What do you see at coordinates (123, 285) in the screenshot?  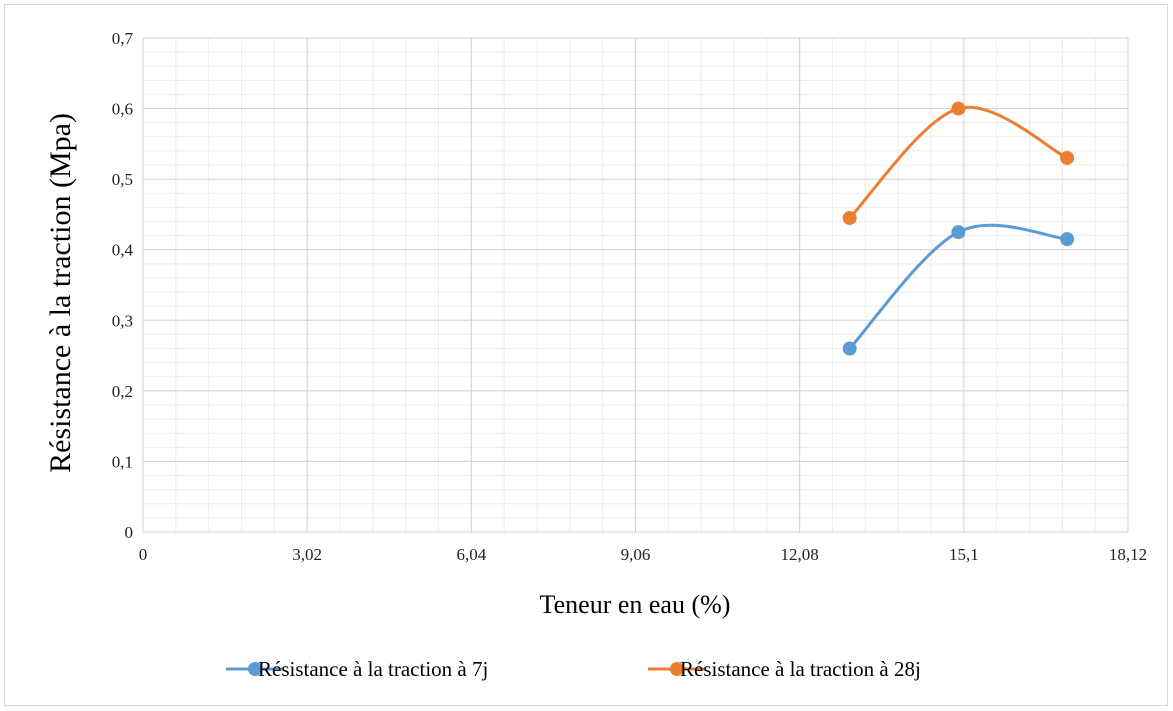 I see `y-tick-labels: 0 0,1 0,2 0,3 0,4 0,5 0,6 0,7` at bounding box center [123, 285].